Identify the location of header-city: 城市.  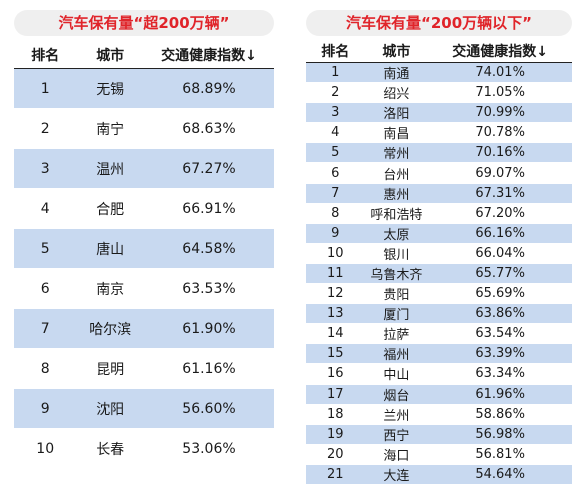
(396, 52).